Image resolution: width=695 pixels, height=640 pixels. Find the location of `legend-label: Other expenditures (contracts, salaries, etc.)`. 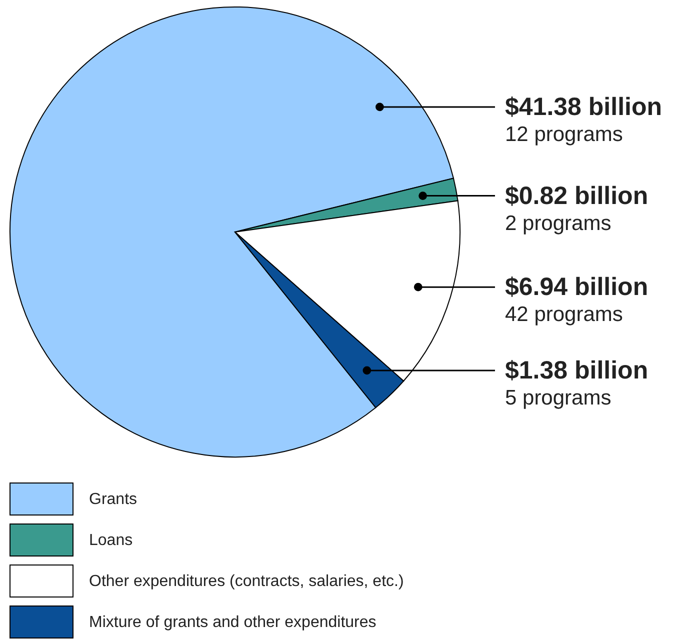

legend-label: Other expenditures (contracts, salaries, etc.) is located at coordinates (246, 581).